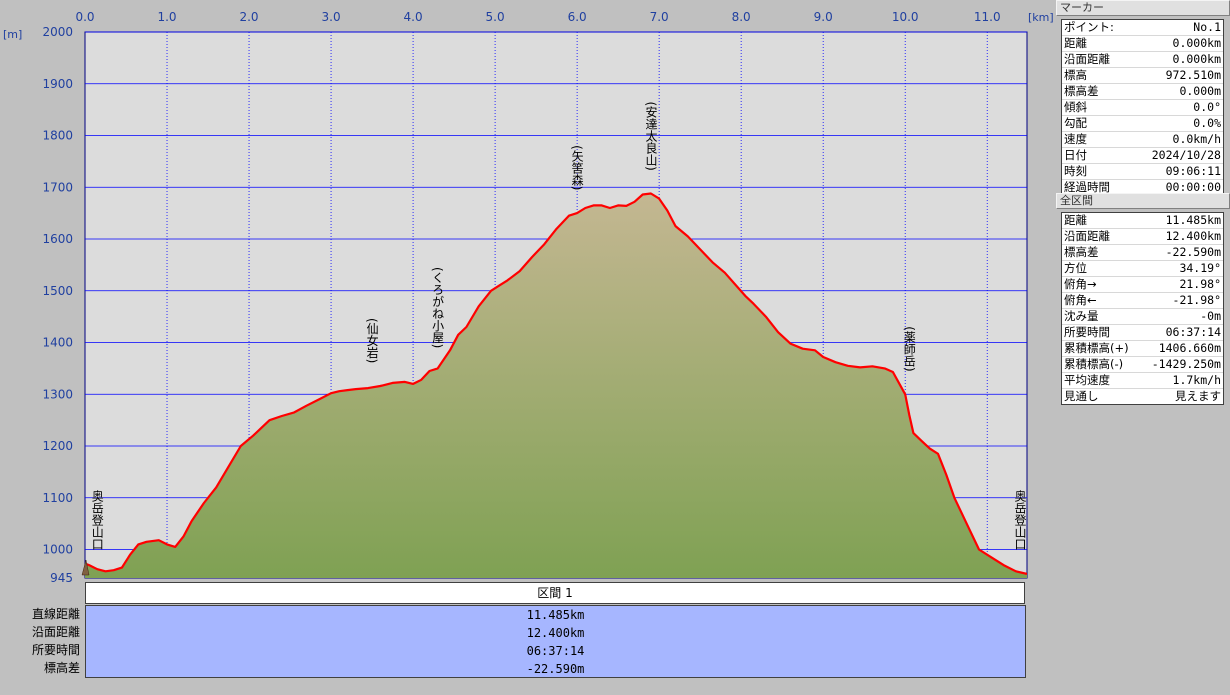 The height and width of the screenshot is (695, 1230). What do you see at coordinates (905, 17) in the screenshot?
I see `x-tick-label: 10.0` at bounding box center [905, 17].